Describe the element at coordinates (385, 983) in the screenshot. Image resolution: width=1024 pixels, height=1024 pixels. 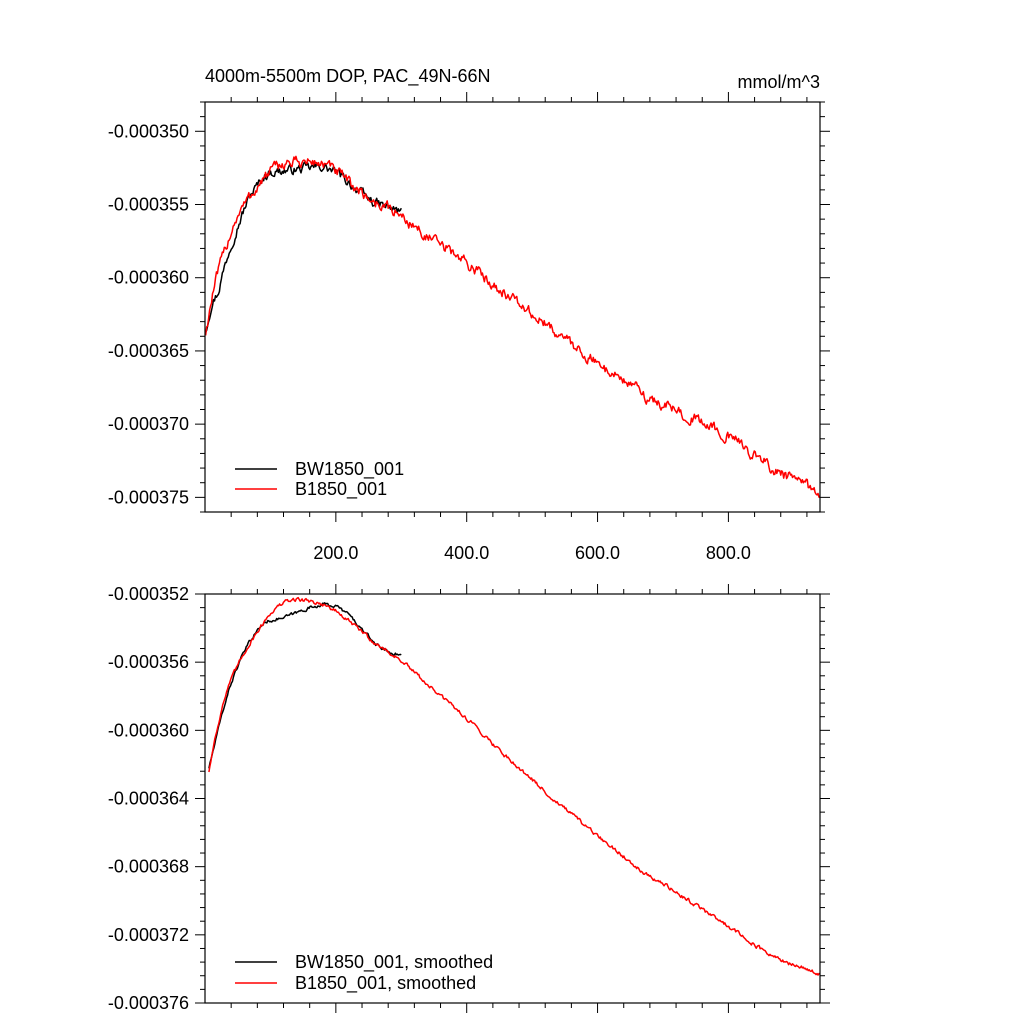
I see `legend-label: B1850_001, smoothed` at that location.